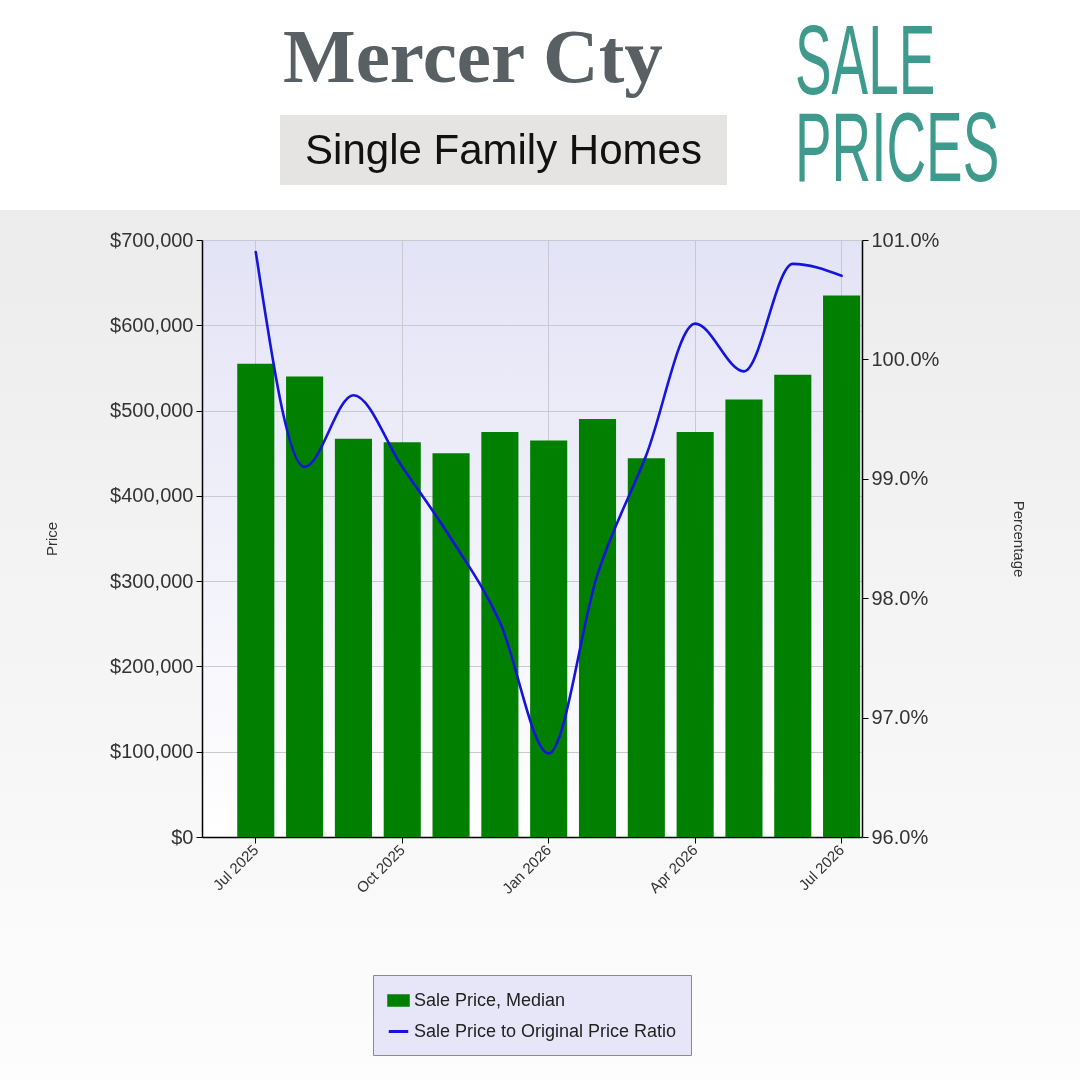 The image size is (1080, 1080). Describe the element at coordinates (900, 836) in the screenshot. I see `y2-tick-label: 96.0%` at that location.